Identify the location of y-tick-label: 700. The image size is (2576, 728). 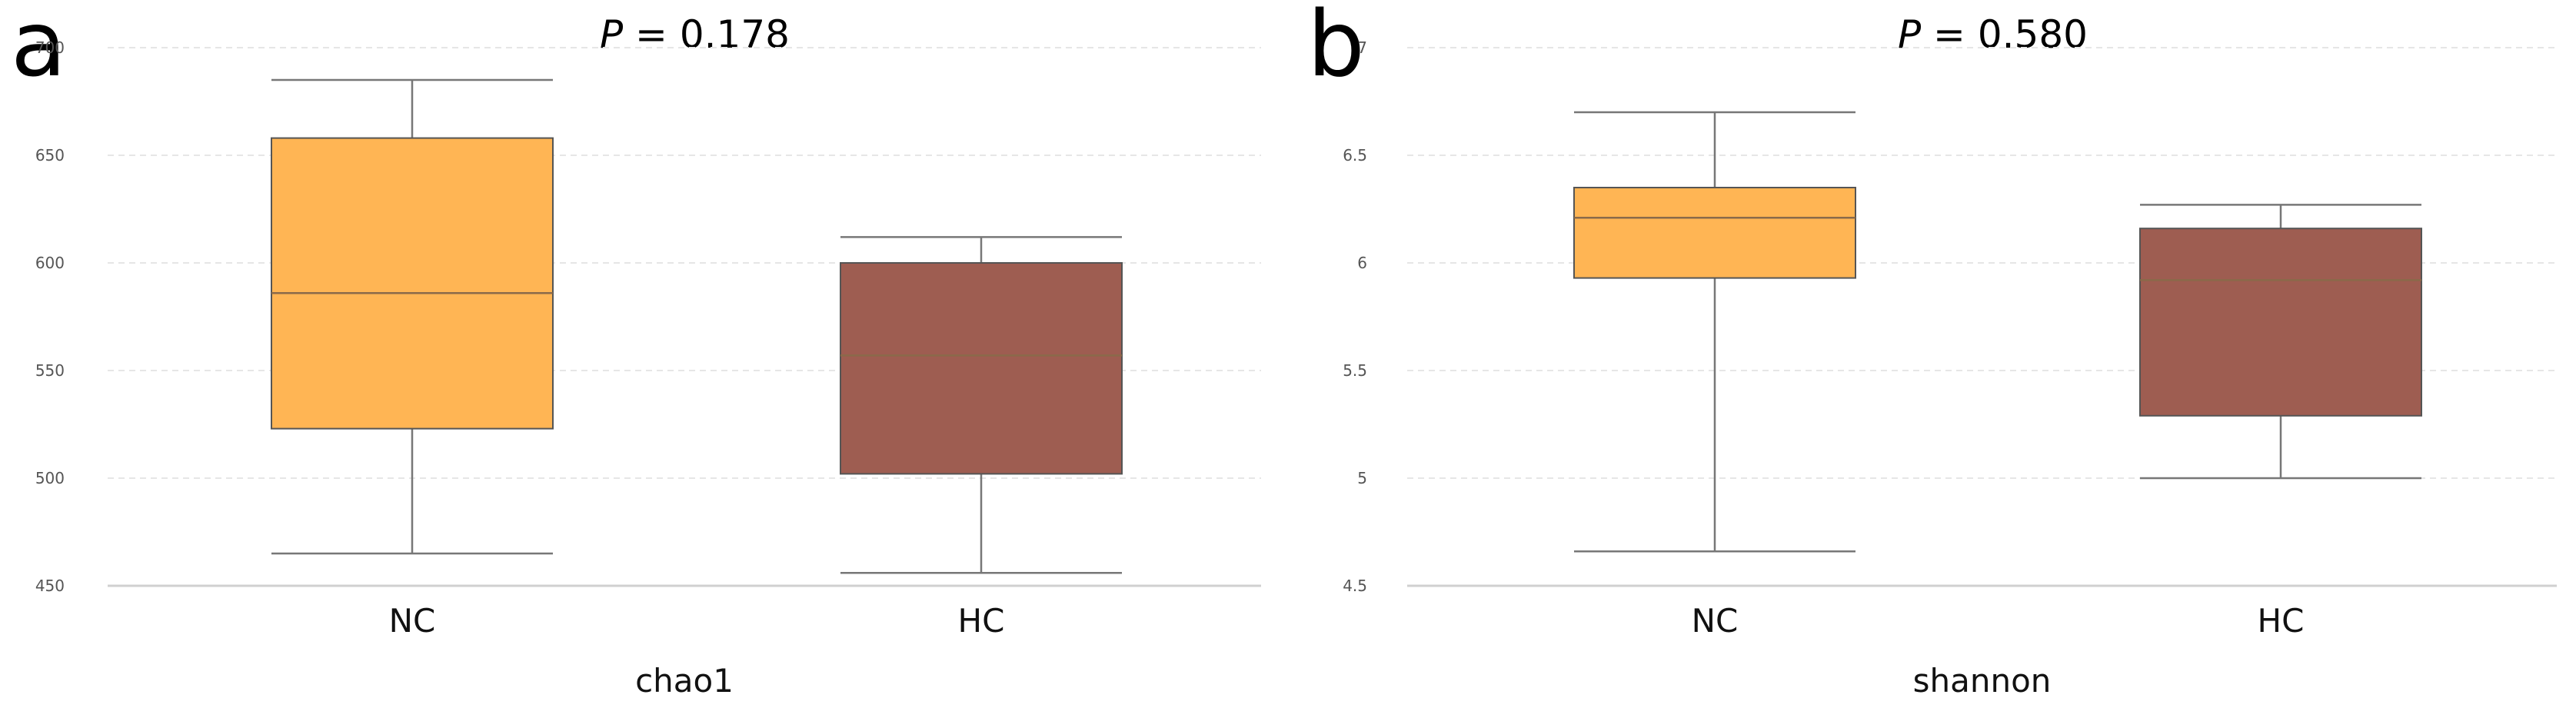
(50, 47).